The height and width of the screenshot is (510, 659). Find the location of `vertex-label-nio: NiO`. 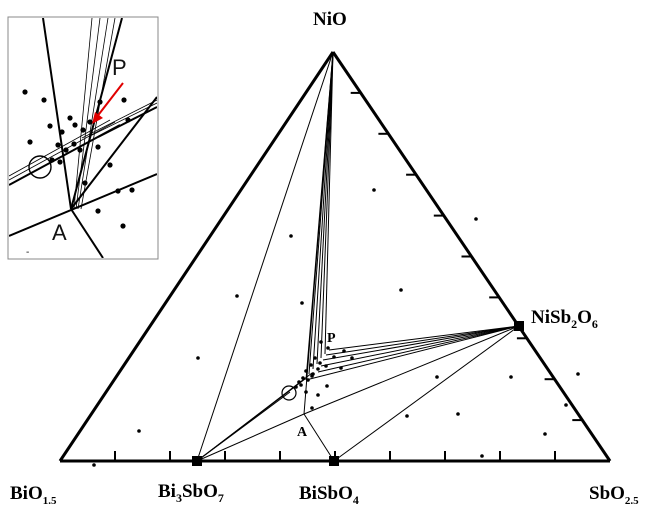

vertex-label-nio: NiO is located at coordinates (330, 19).